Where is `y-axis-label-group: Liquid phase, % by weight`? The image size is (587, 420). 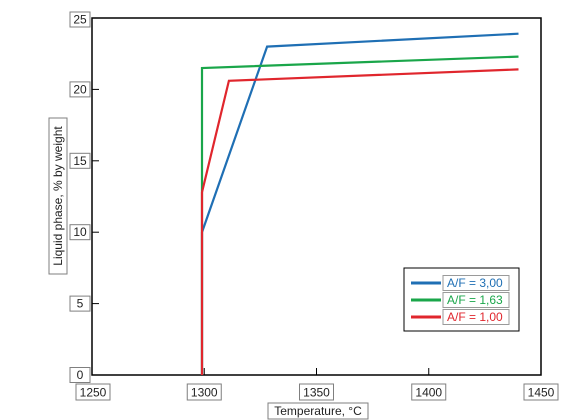 y-axis-label-group: Liquid phase, % by weight is located at coordinates (58, 196).